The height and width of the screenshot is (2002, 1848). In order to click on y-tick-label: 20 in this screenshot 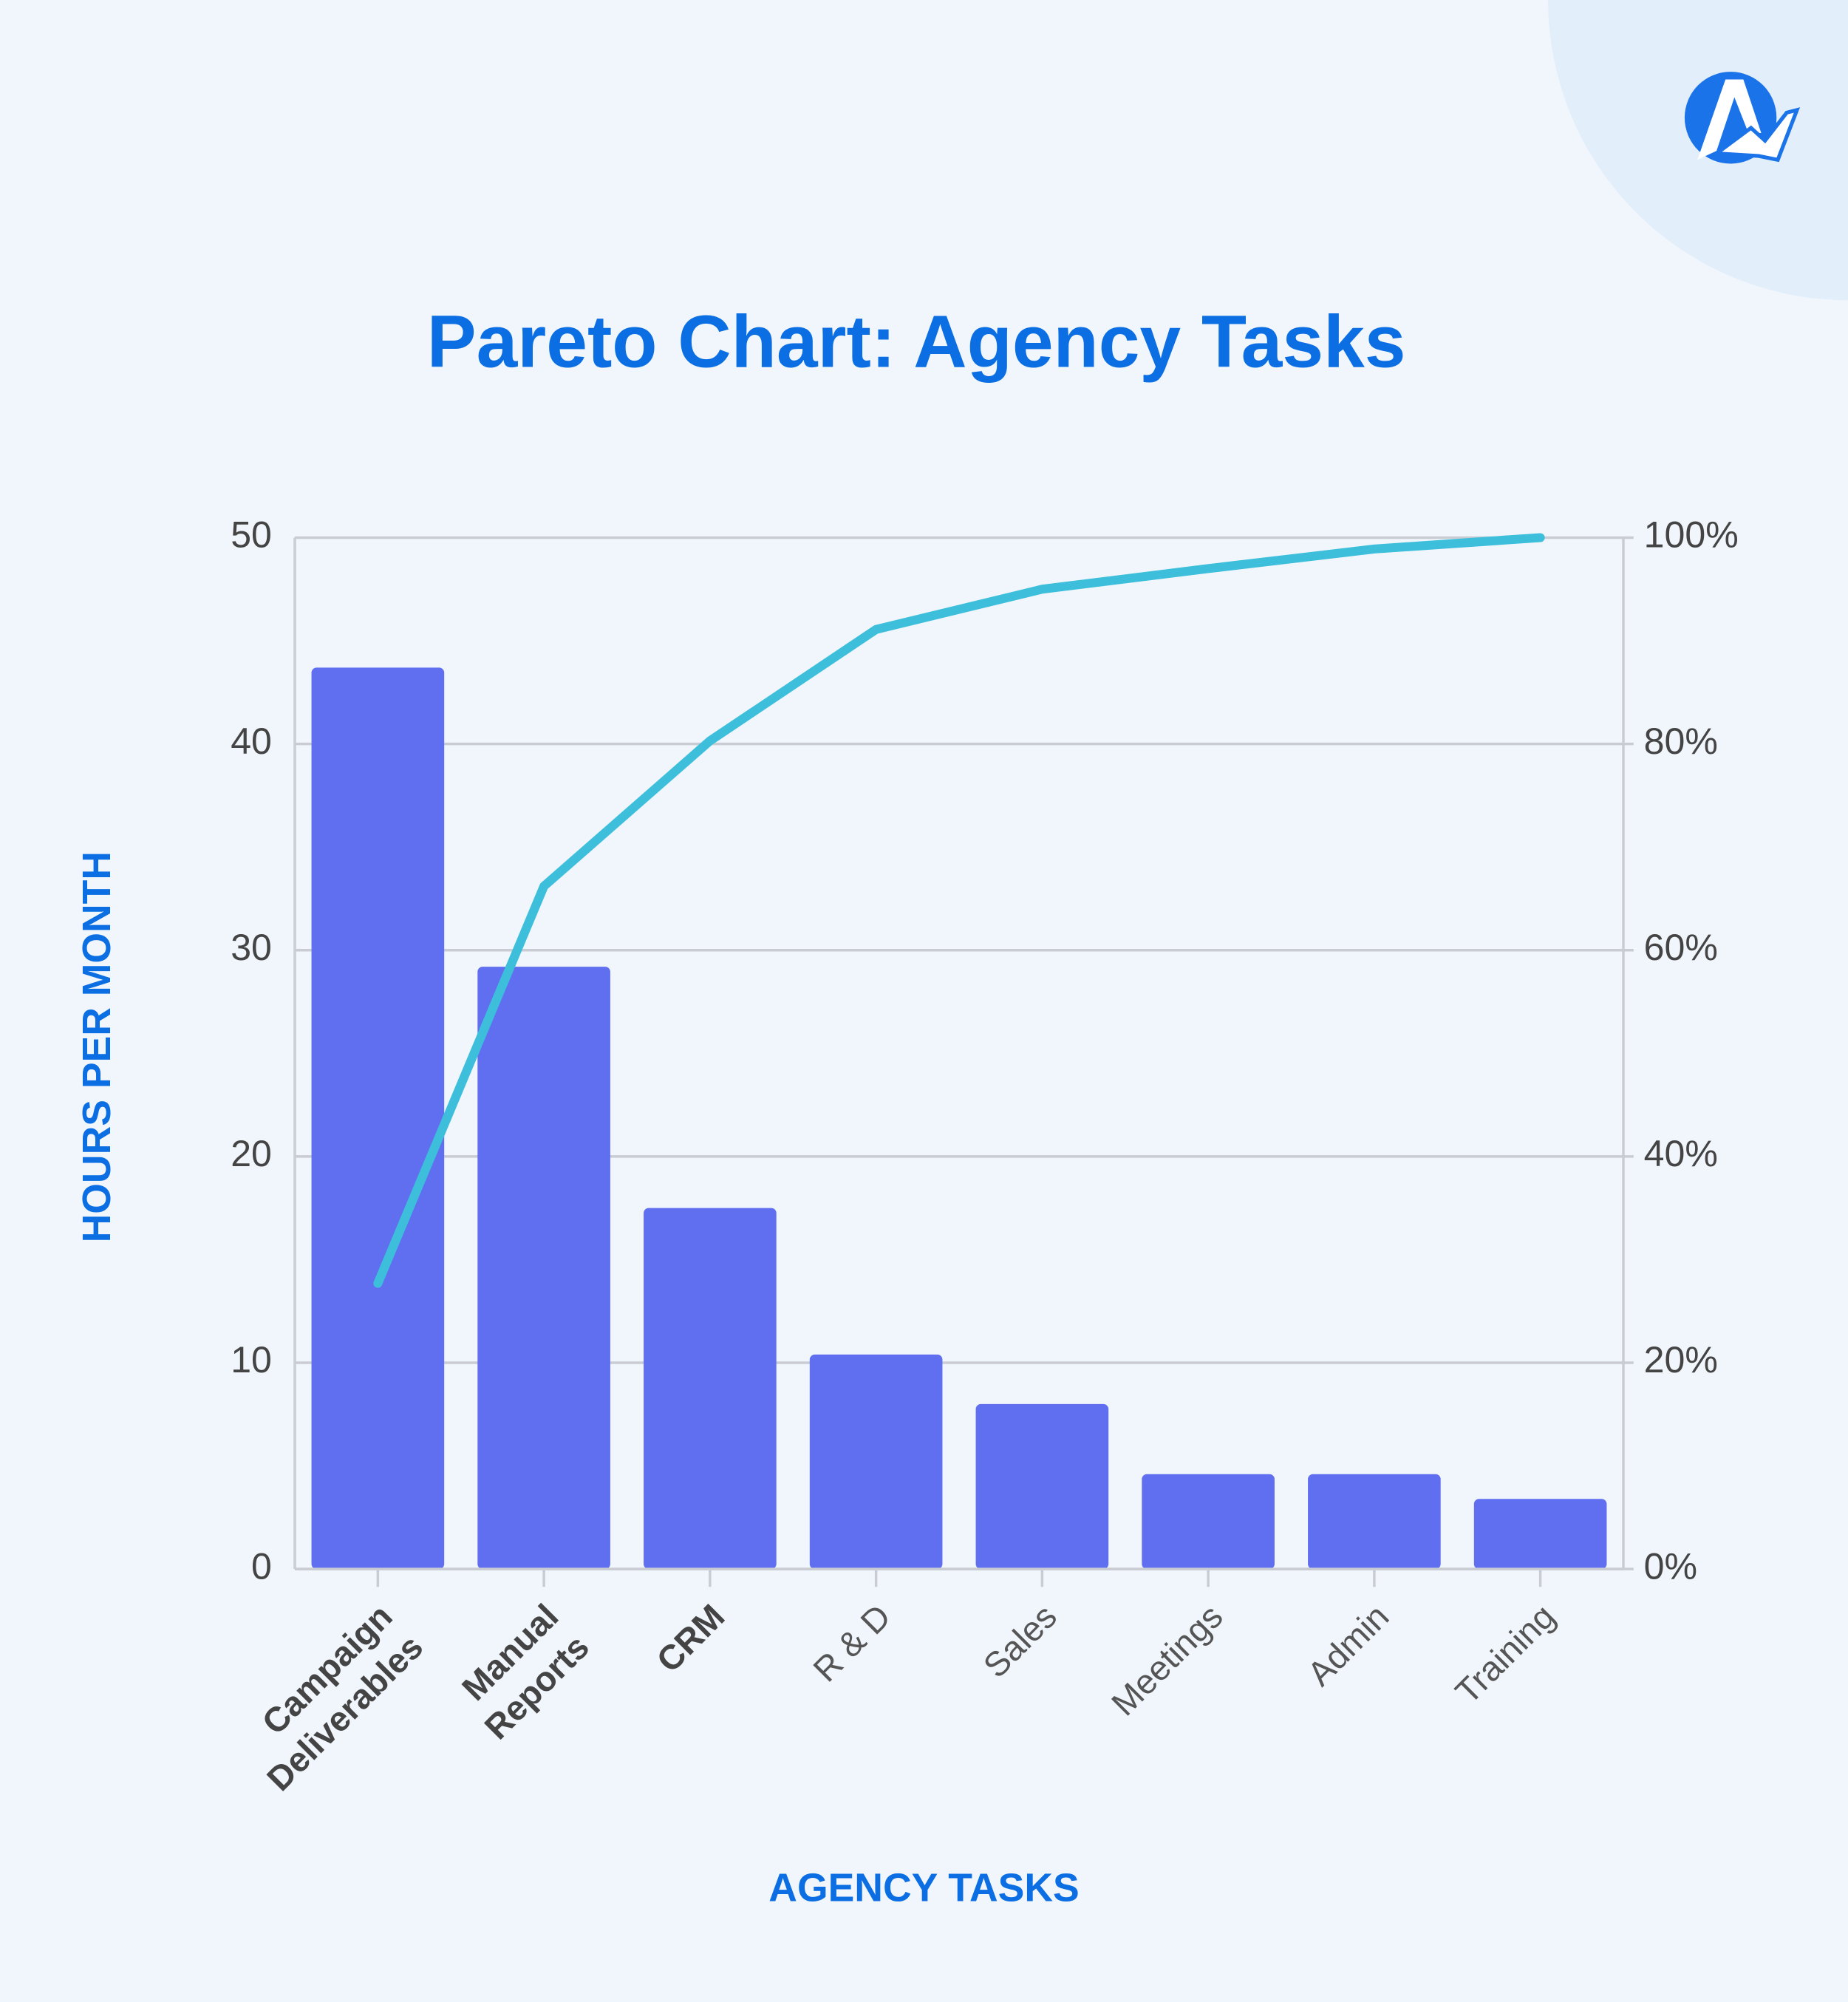, I will do `click(251, 1154)`.